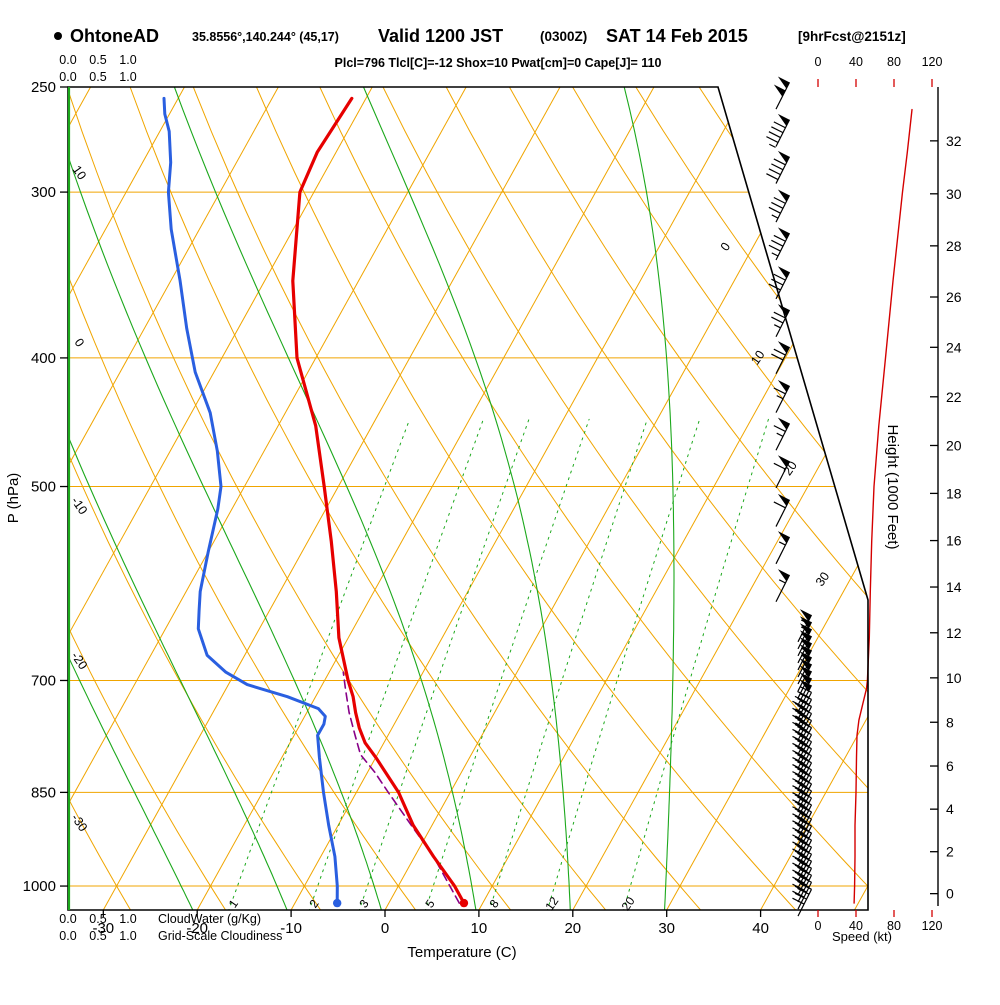 This screenshot has height=1005, width=1000. What do you see at coordinates (79, 822) in the screenshot?
I see `svg-text: -30` at bounding box center [79, 822].